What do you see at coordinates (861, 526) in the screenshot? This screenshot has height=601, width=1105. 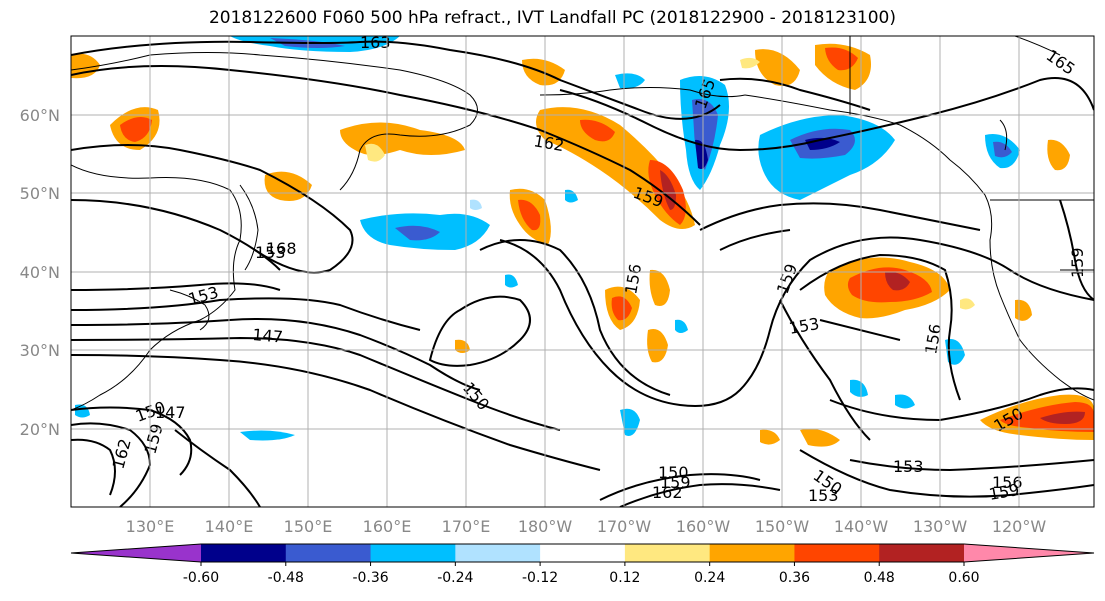 I see `lon-label: 140°W` at bounding box center [861, 526].